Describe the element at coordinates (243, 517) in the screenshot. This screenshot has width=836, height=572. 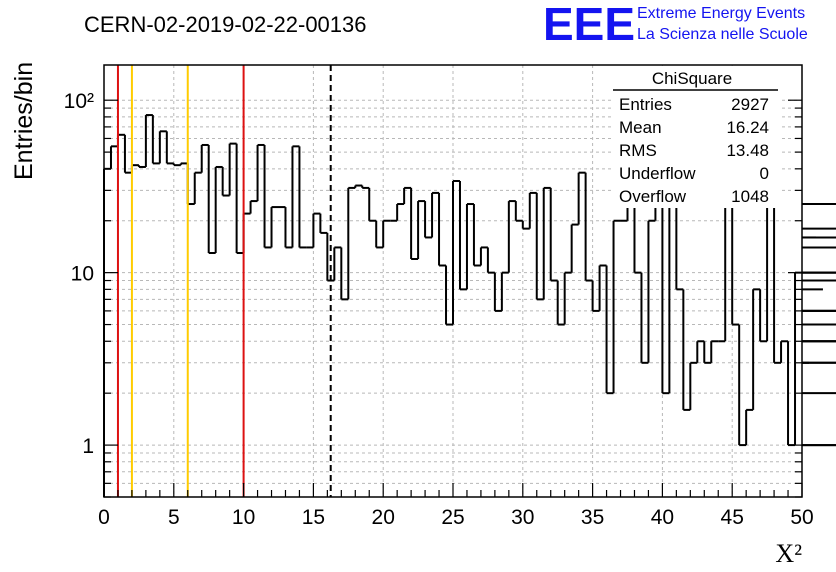
I see `x-tick-label: 10` at that location.